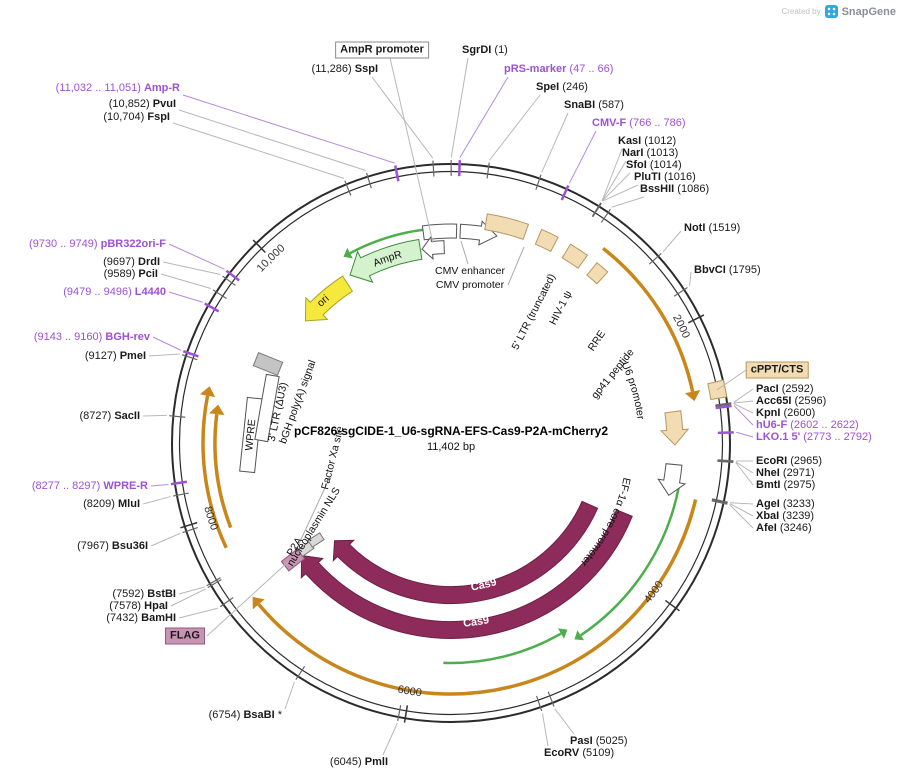 The width and height of the screenshot is (904, 779). I want to click on ltr3-du3-feature-box, so click(267, 408).